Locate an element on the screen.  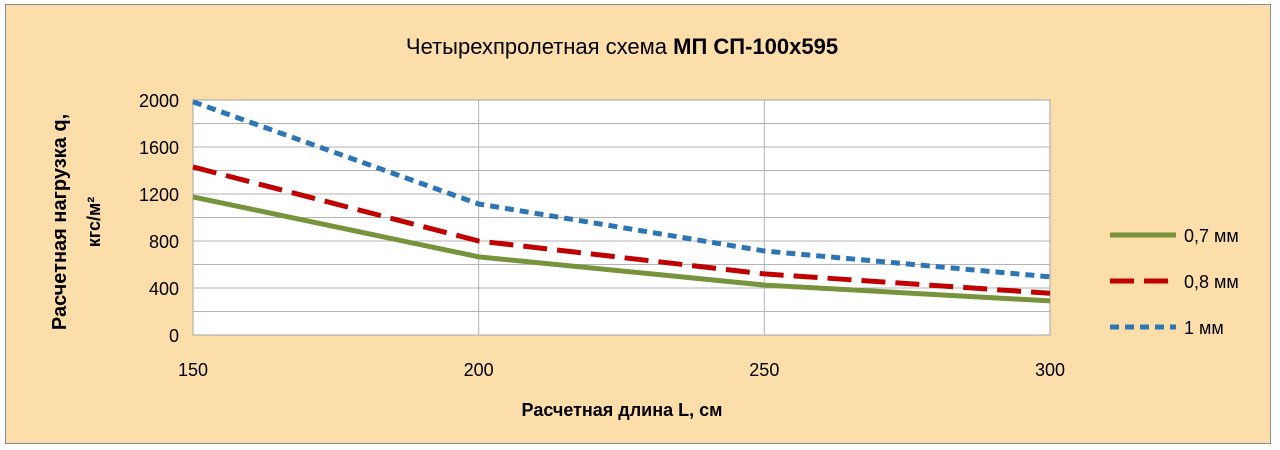
legend-label: 0,7 мм is located at coordinates (1211, 236).